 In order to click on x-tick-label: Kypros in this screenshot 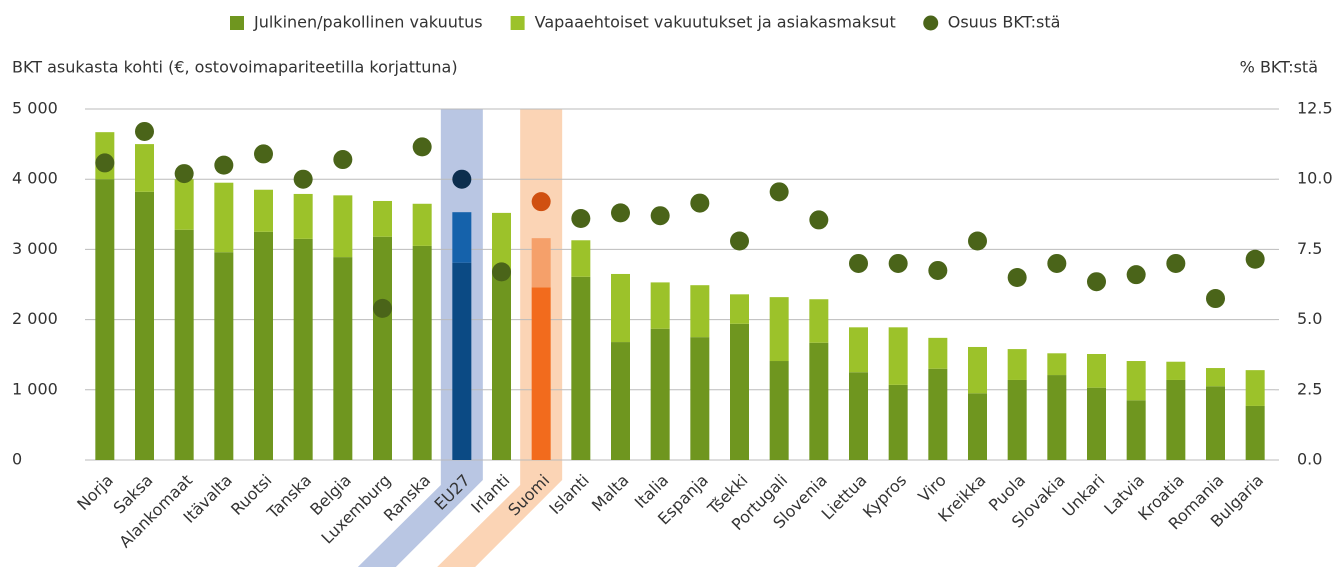, I will do `click(884, 496)`.